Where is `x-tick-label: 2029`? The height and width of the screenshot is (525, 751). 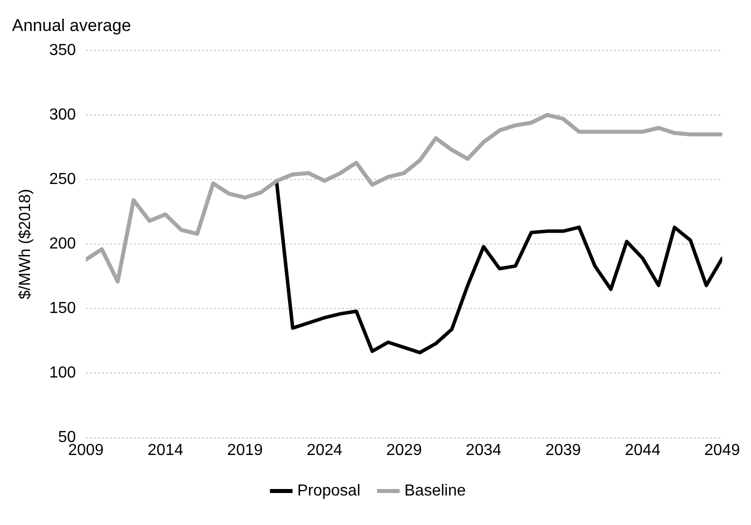 x-tick-label: 2029 is located at coordinates (404, 450).